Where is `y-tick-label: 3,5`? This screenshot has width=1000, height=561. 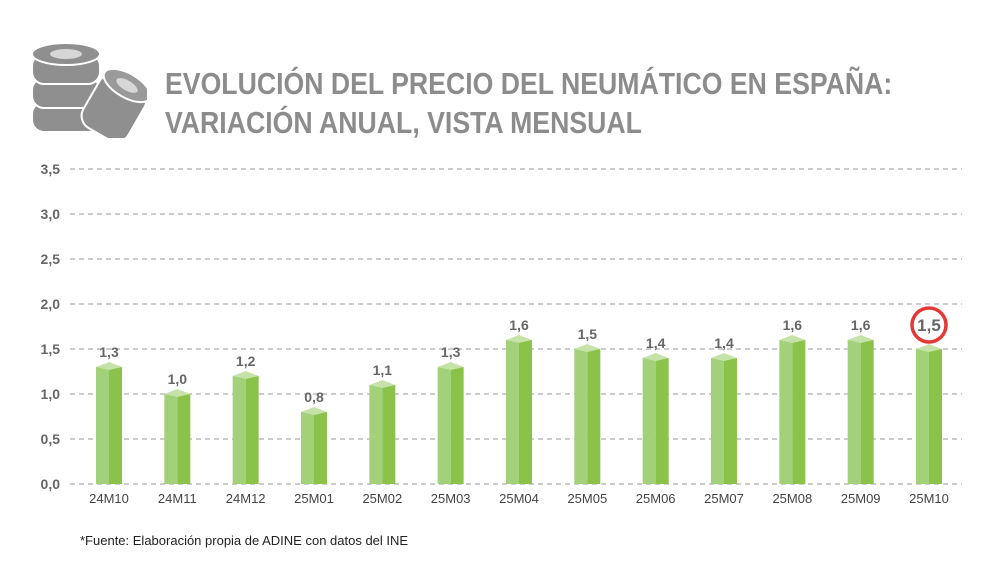 y-tick-label: 3,5 is located at coordinates (51, 169).